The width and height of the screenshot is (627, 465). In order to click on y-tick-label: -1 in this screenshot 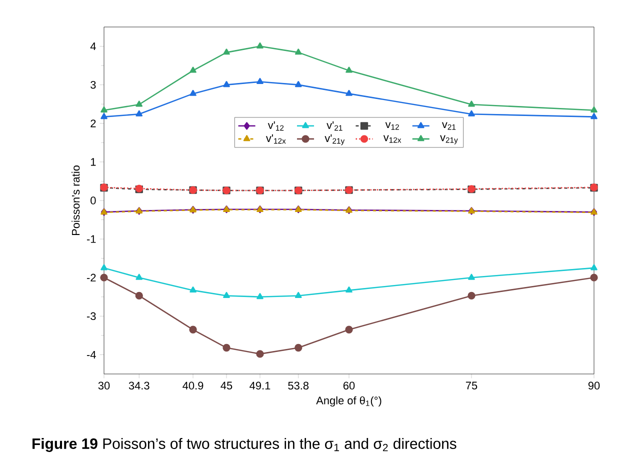, I will do `click(91, 239)`.